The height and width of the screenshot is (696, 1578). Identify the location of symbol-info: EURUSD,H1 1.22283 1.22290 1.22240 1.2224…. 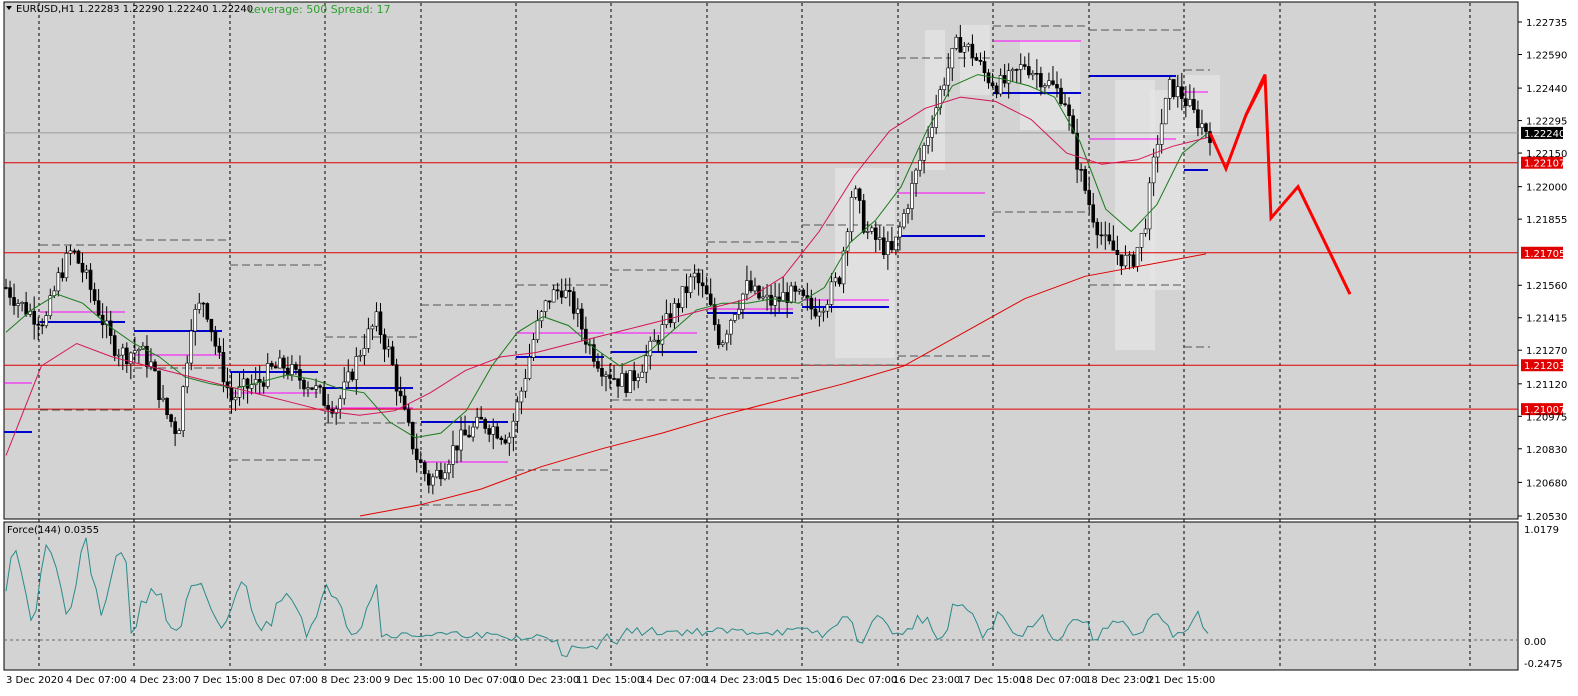
(134, 9).